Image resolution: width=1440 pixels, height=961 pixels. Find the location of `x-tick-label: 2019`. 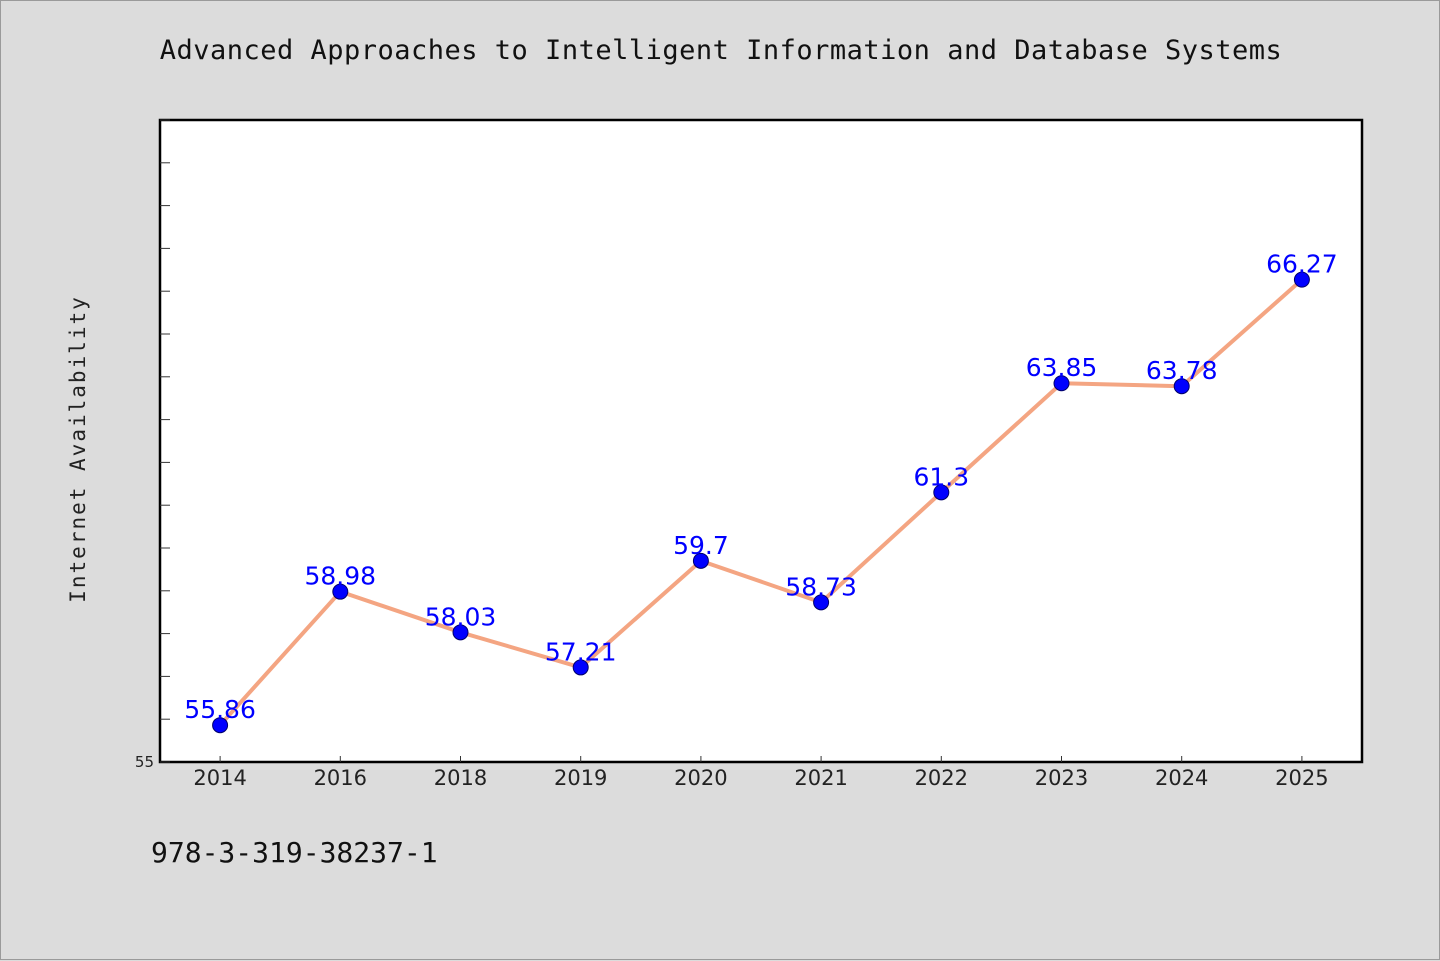

x-tick-label: 2019 is located at coordinates (580, 778).